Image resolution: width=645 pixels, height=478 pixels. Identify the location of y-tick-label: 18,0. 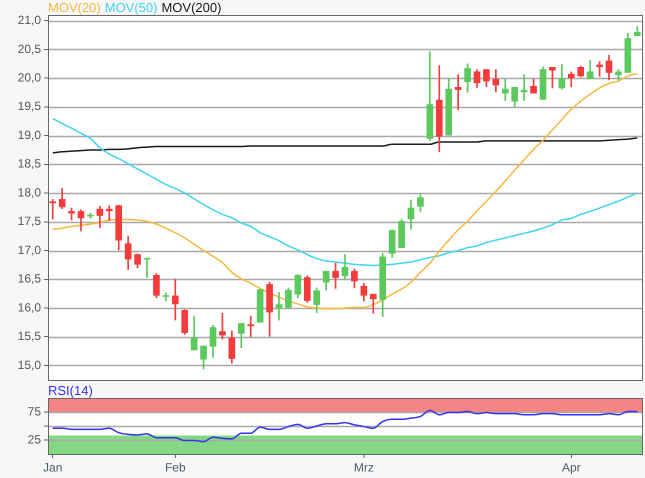
(30, 192).